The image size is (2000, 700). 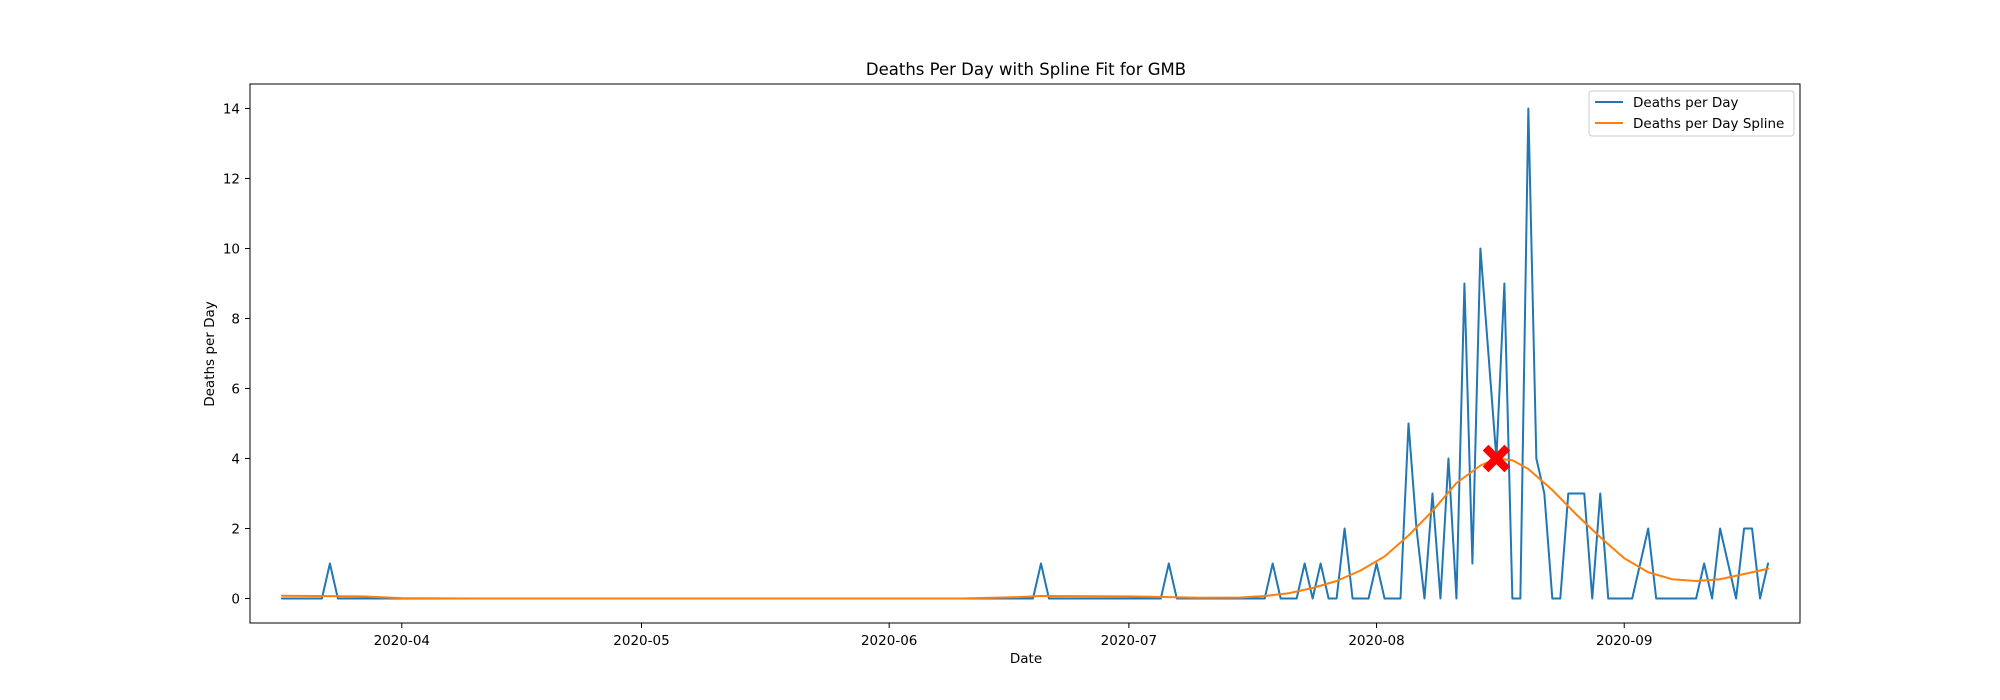 I want to click on peak-marker-x, so click(x=1496, y=458).